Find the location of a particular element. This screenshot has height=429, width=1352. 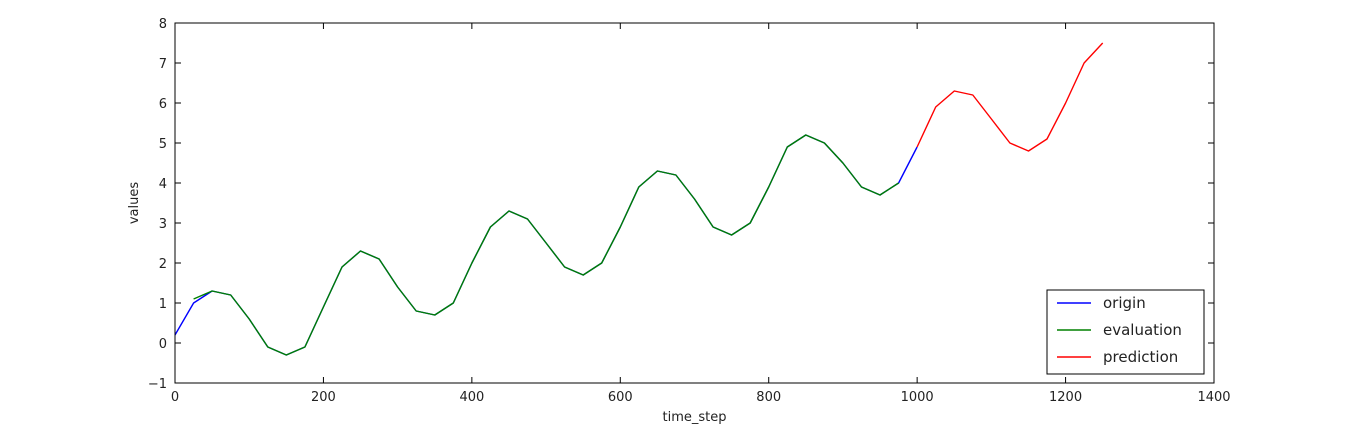

legend-box is located at coordinates (1125, 332).